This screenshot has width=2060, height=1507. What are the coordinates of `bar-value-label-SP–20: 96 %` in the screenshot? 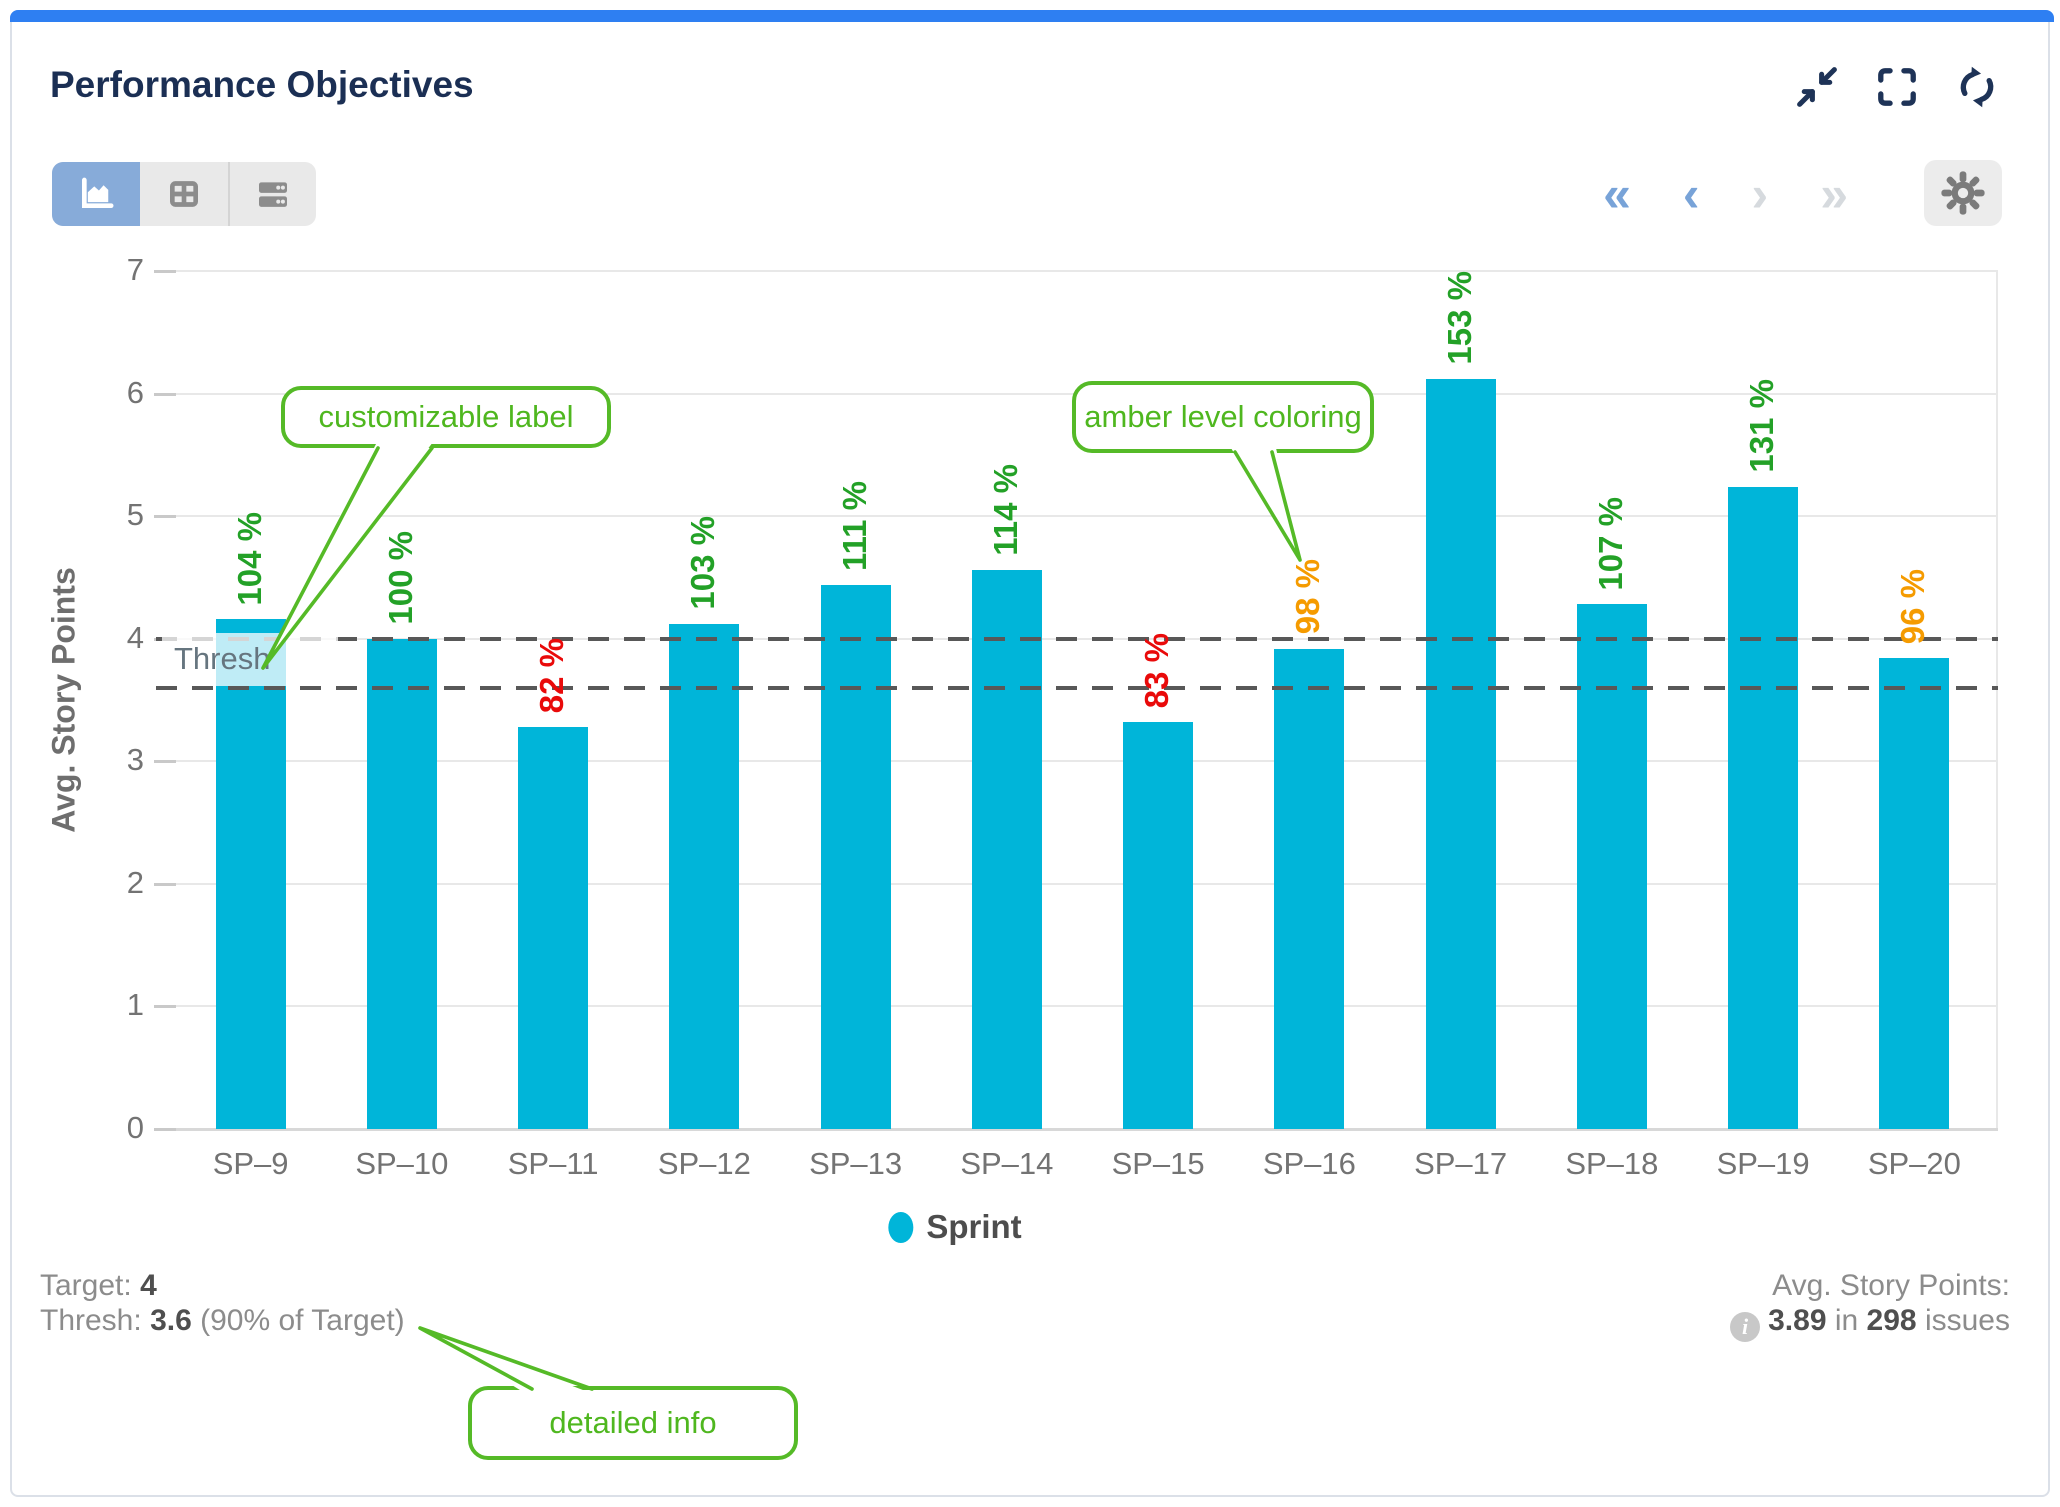 It's located at (1913, 607).